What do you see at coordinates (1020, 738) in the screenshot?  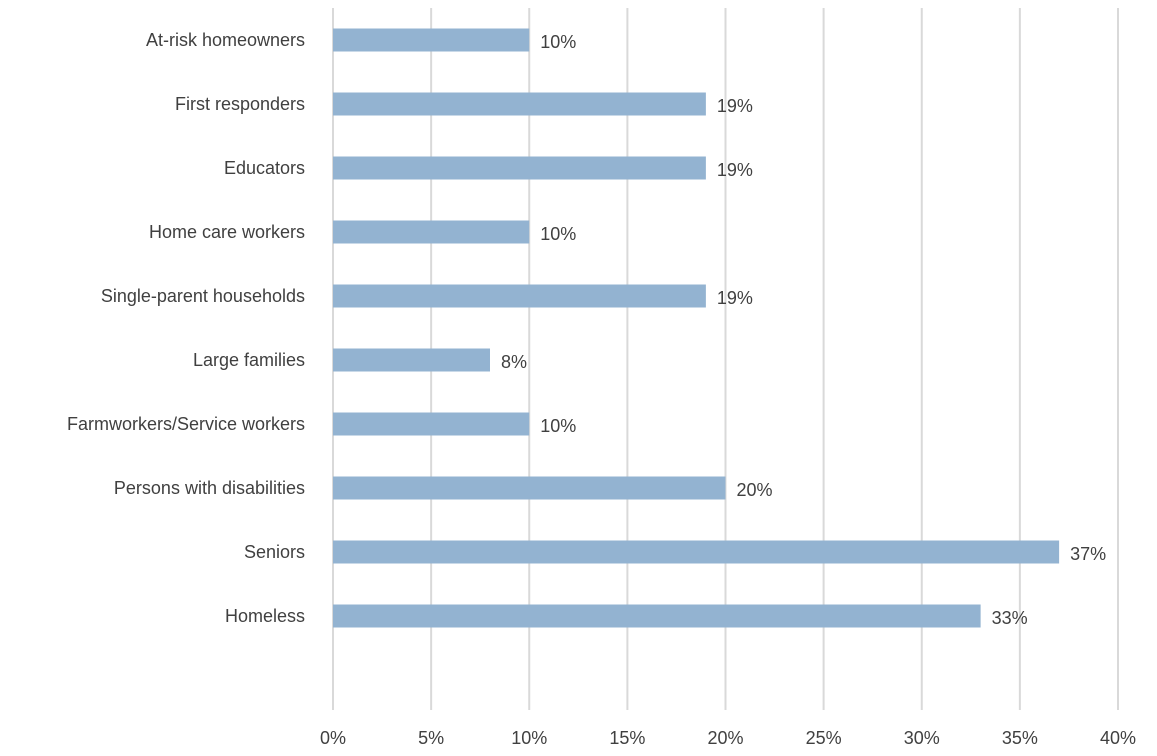 I see `x-tick-label: 35%` at bounding box center [1020, 738].